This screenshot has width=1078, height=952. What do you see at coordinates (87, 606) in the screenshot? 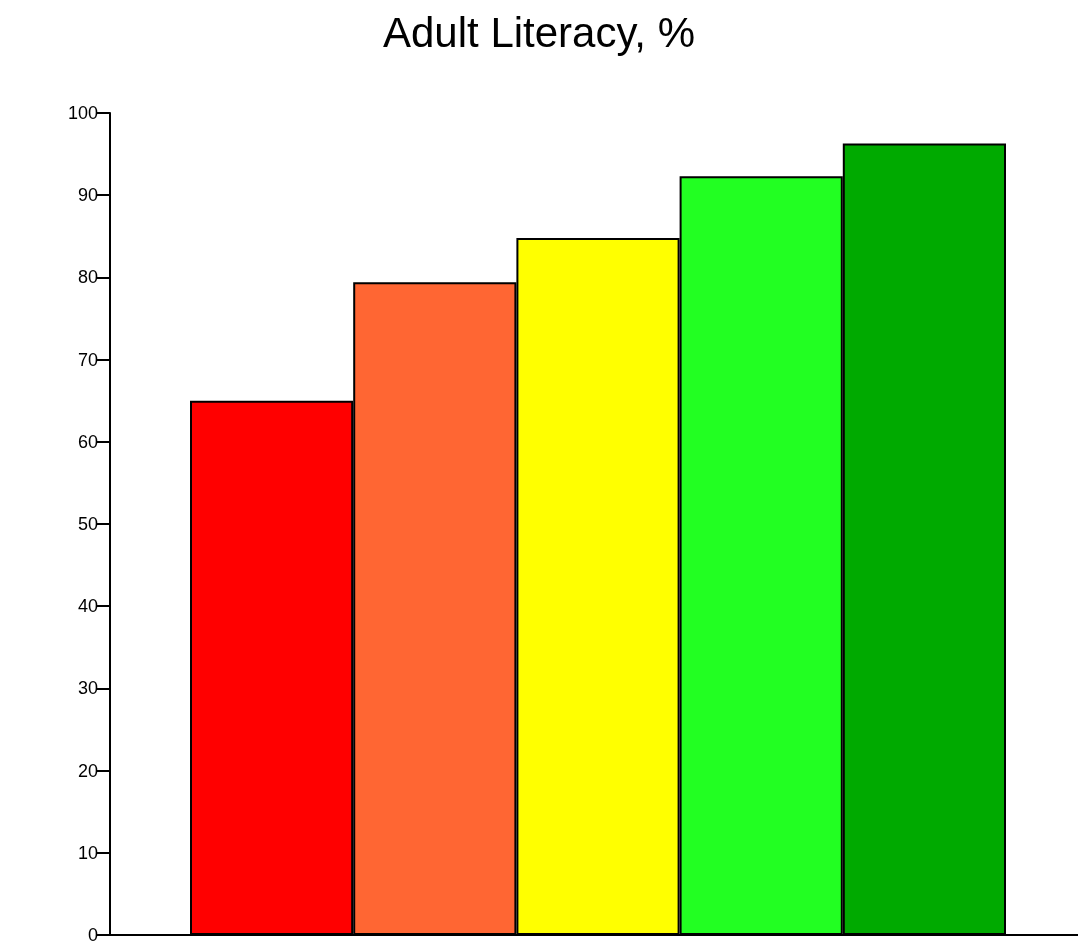
I see `y-tick-label: 40` at bounding box center [87, 606].